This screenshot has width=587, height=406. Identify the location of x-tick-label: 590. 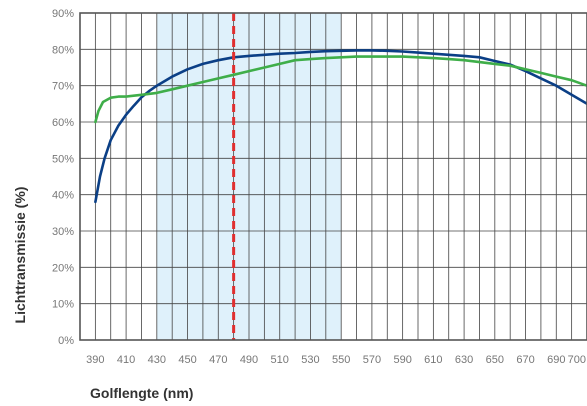
(402, 360).